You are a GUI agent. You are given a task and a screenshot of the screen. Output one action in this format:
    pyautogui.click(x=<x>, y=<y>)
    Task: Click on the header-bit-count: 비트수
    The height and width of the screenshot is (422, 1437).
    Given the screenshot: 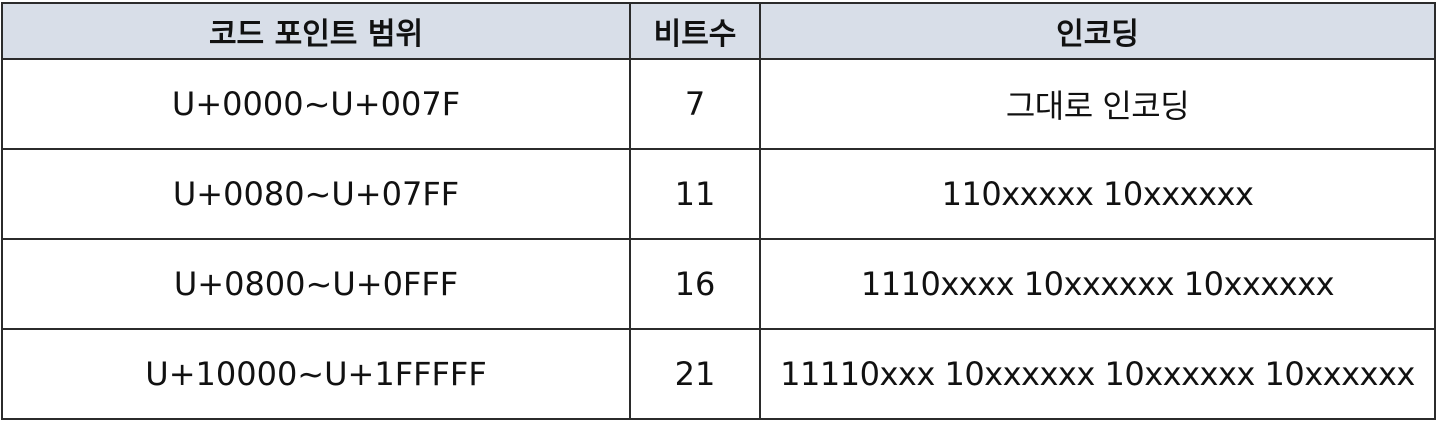 What is the action you would take?
    pyautogui.click(x=695, y=31)
    